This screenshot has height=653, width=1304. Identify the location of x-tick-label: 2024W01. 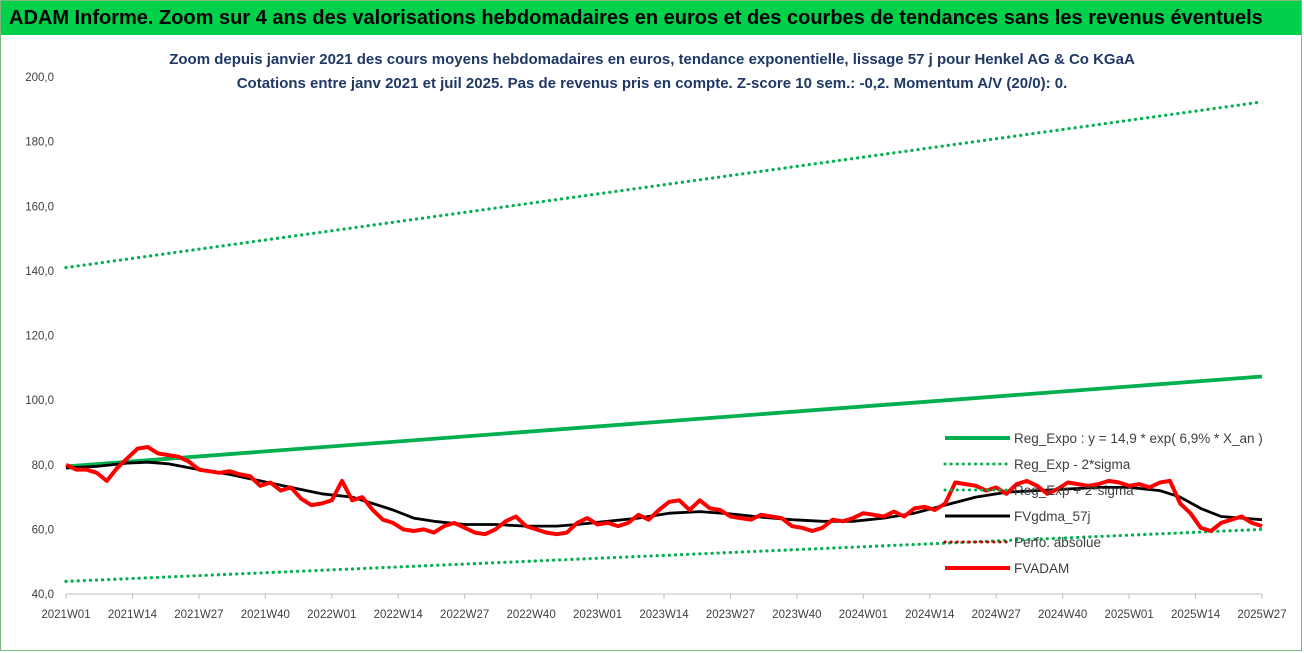
(863, 615).